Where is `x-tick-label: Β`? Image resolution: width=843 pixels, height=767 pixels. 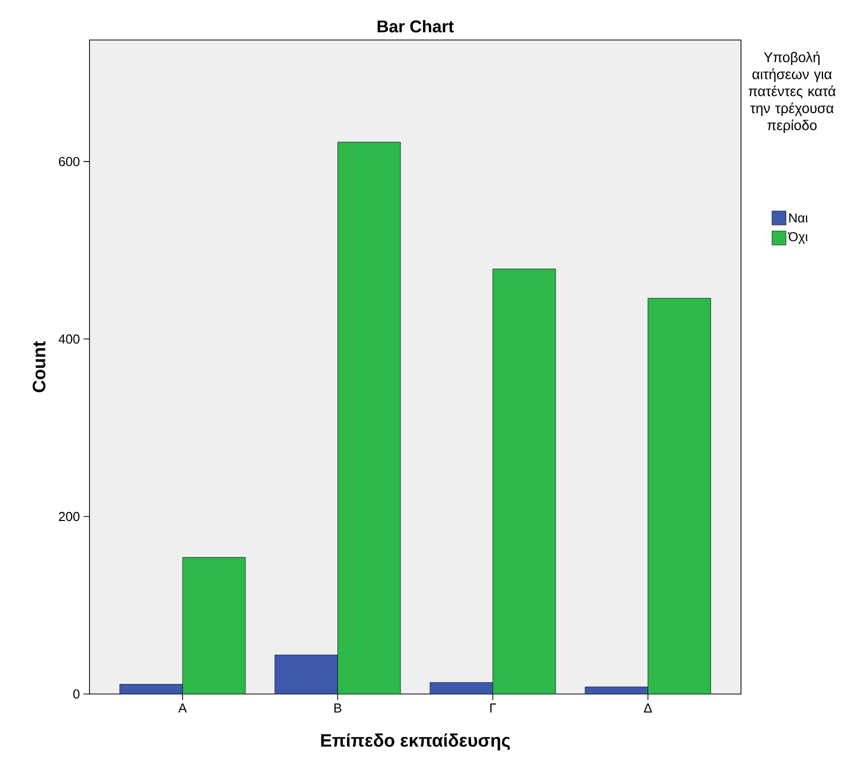 x-tick-label: Β is located at coordinates (338, 708).